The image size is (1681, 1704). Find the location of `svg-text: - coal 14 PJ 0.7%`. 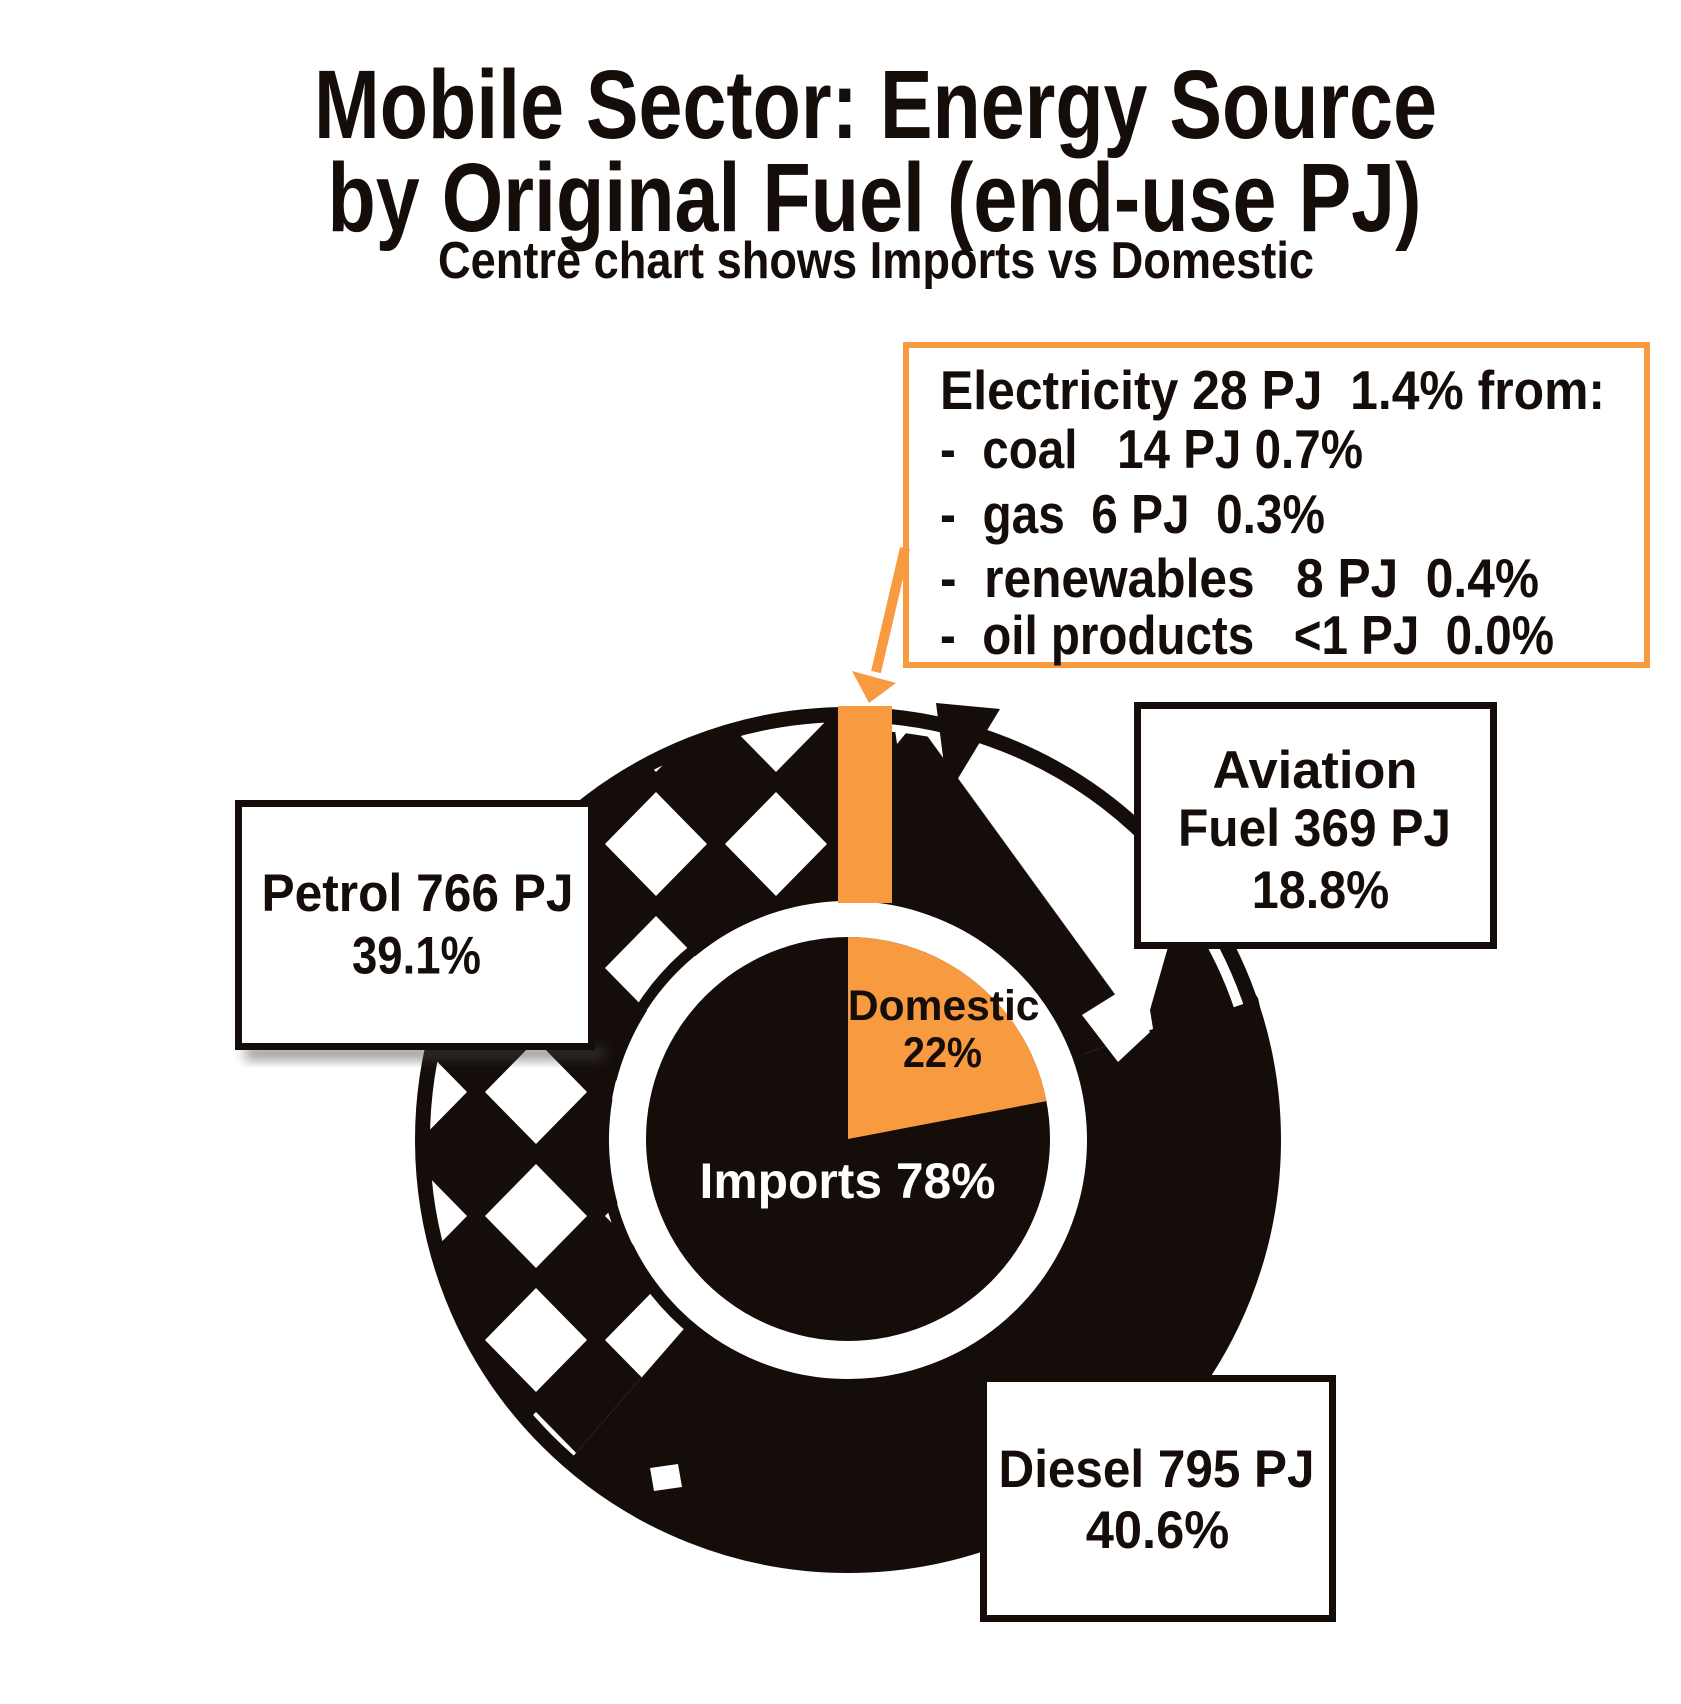

svg-text: - coal 14 PJ 0.7% is located at coordinates (1151, 449).